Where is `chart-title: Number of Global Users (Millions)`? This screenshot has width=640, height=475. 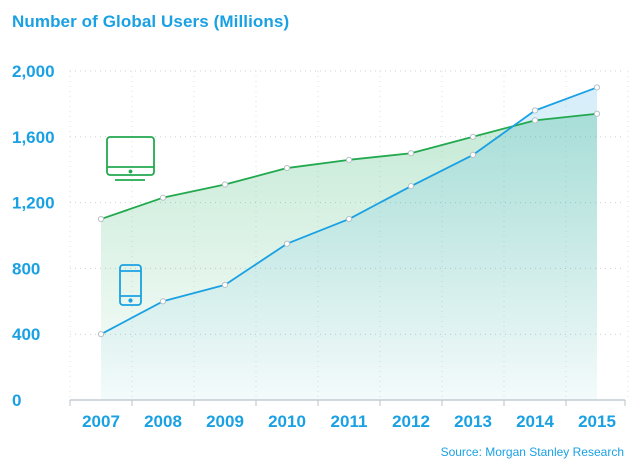
chart-title: Number of Global Users (Millions) is located at coordinates (151, 21).